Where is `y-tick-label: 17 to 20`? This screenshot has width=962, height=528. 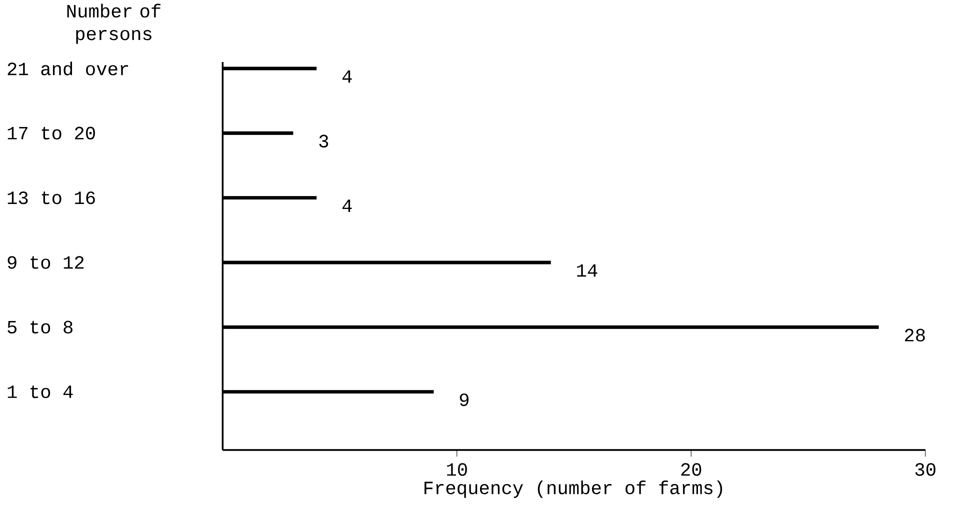
y-tick-label: 17 to 20 is located at coordinates (51, 133).